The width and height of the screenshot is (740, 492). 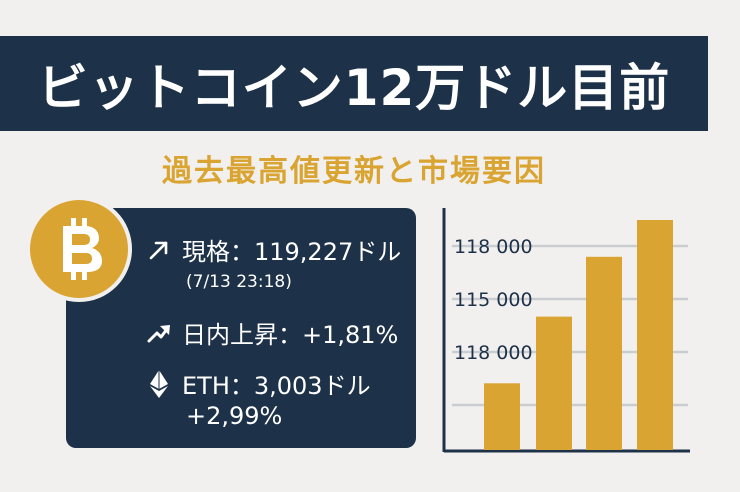 I want to click on tick-label: 115 000, so click(x=493, y=300).